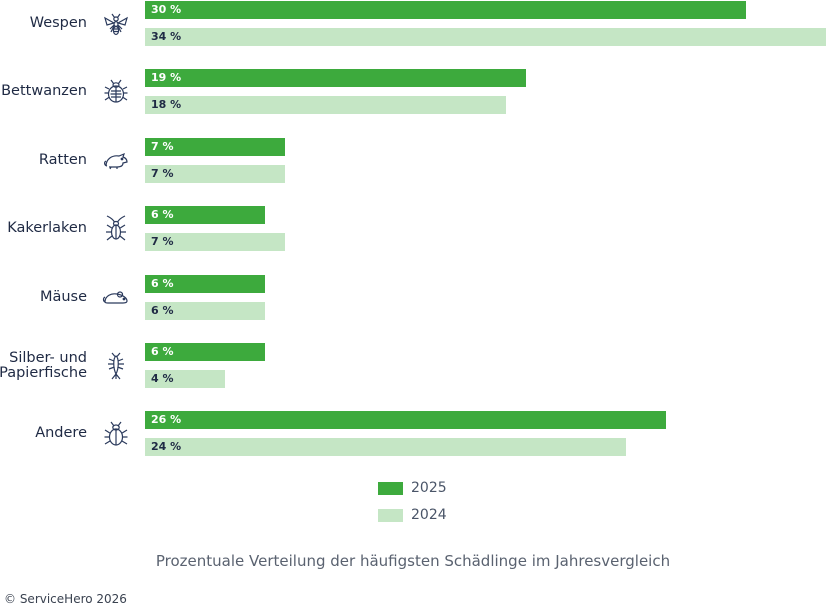 The height and width of the screenshot is (606, 826). Describe the element at coordinates (116, 297) in the screenshot. I see `mouse-icon` at that location.